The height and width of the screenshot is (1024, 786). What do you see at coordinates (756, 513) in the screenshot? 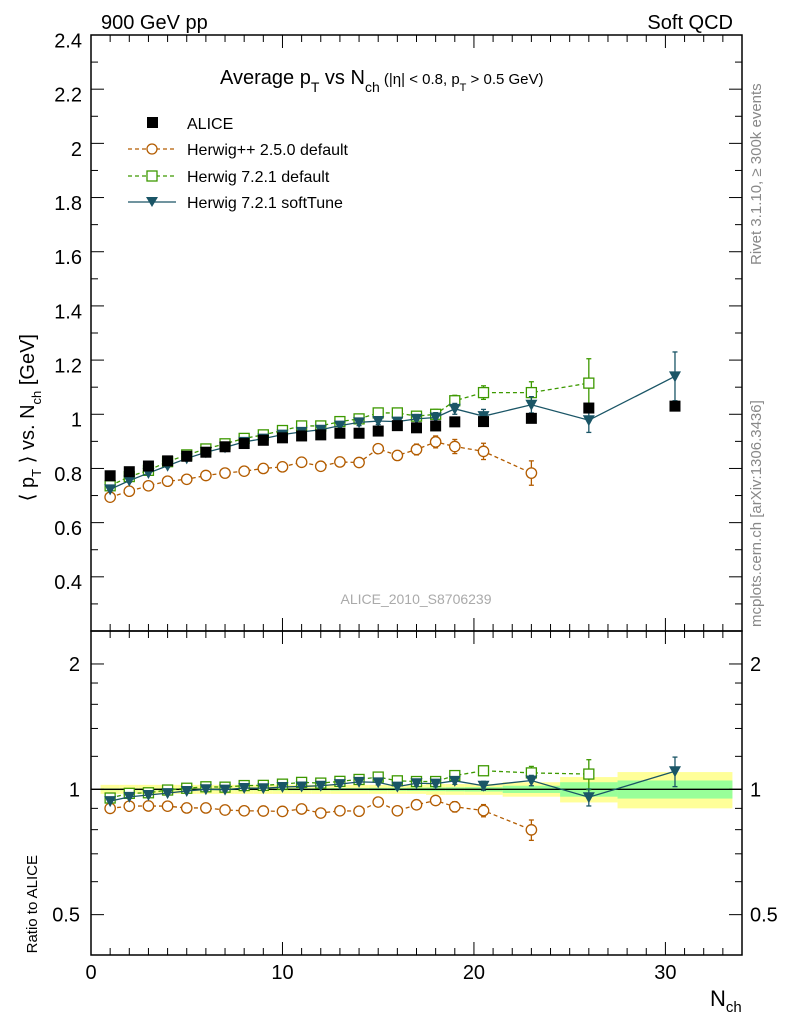
I see `mcplots-label: mcplots.cern.ch [arXiv:1306.3436]` at bounding box center [756, 513].